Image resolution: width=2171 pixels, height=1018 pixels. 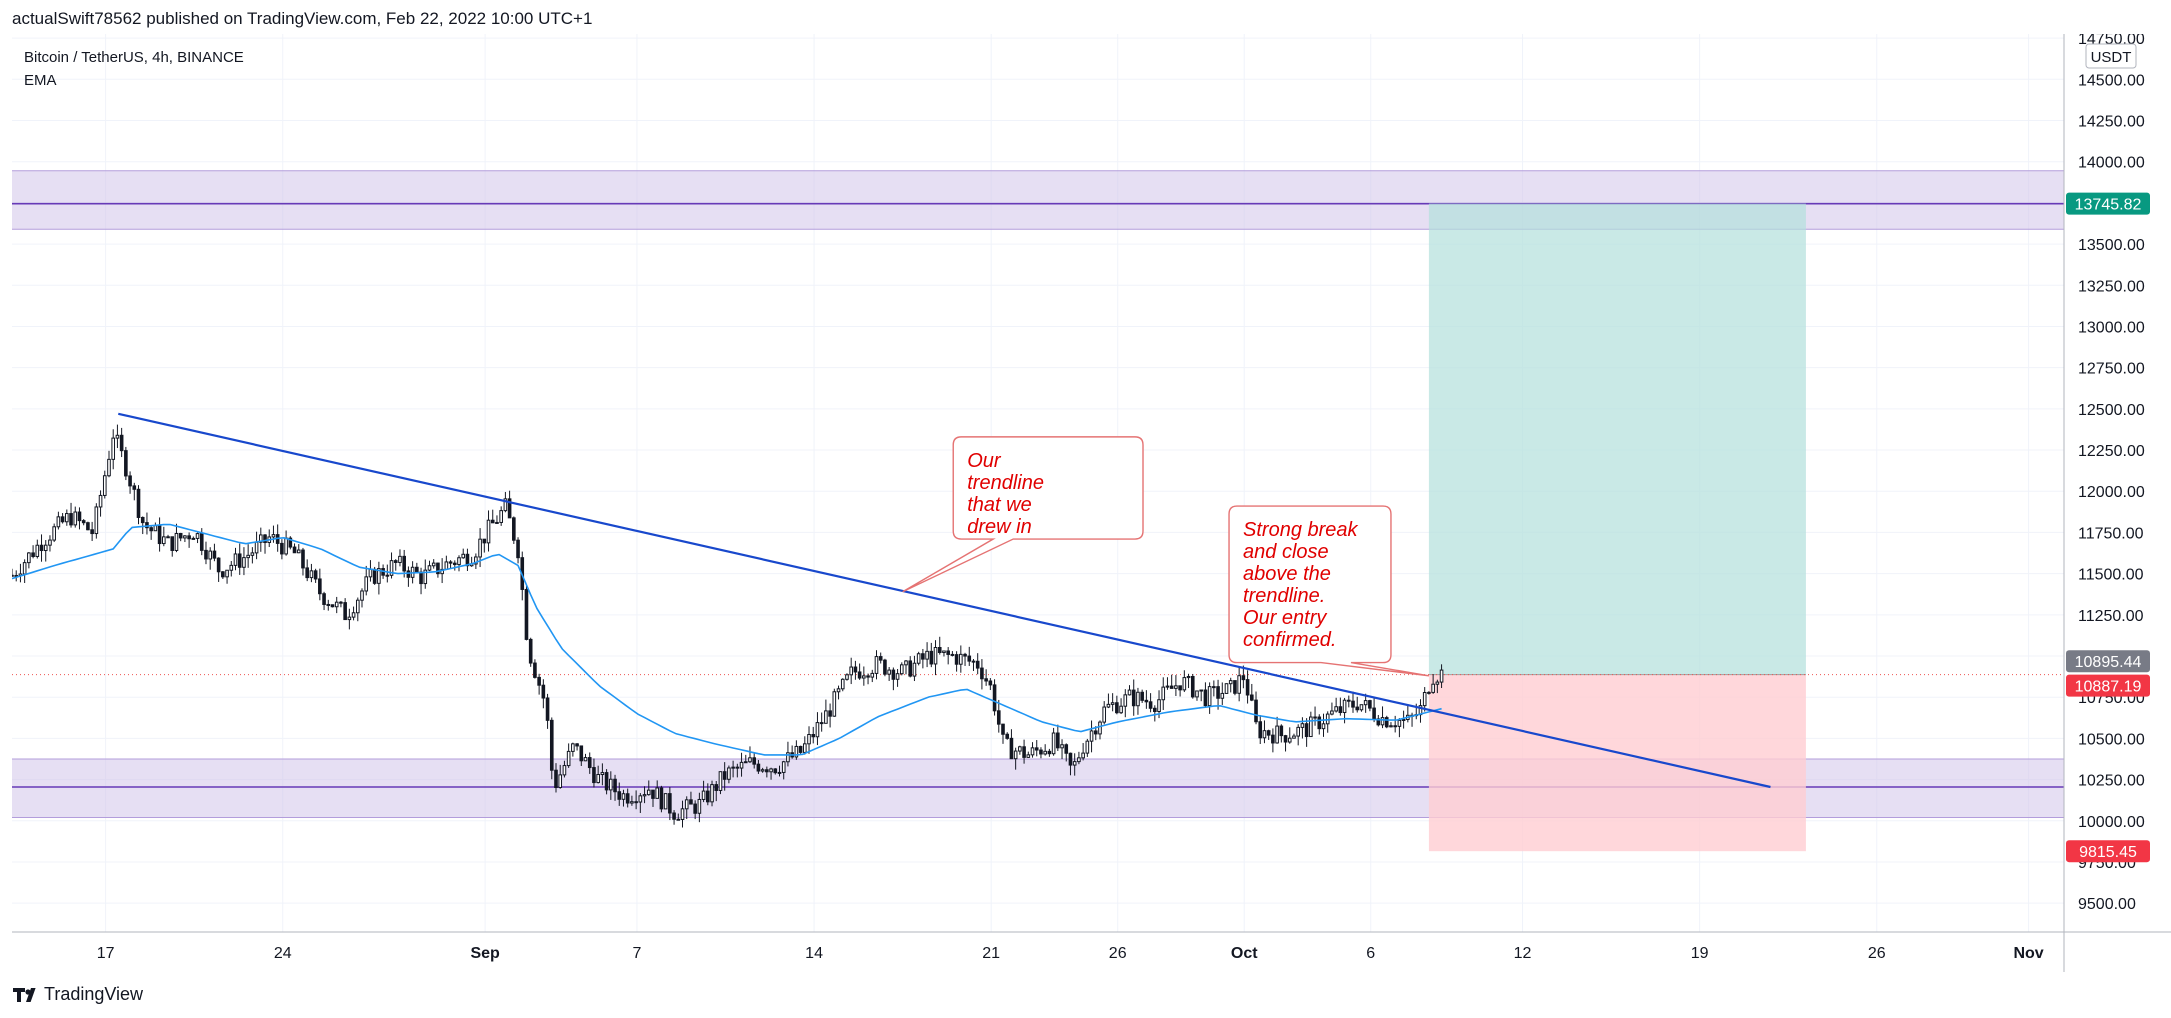 I want to click on callout-text-line: Our, so click(x=984, y=461).